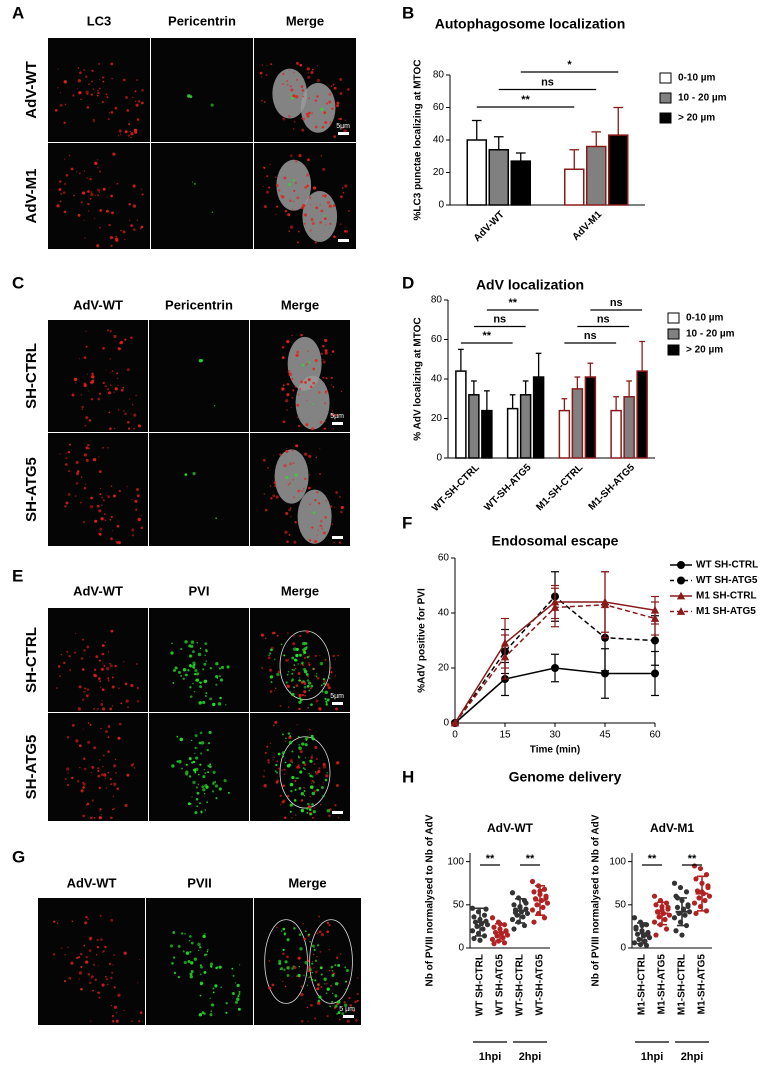 This screenshot has width=760, height=1068. What do you see at coordinates (596, 900) in the screenshot?
I see `y-axis-label: Nb of PVIII normalysed to Nb of AdV` at bounding box center [596, 900].